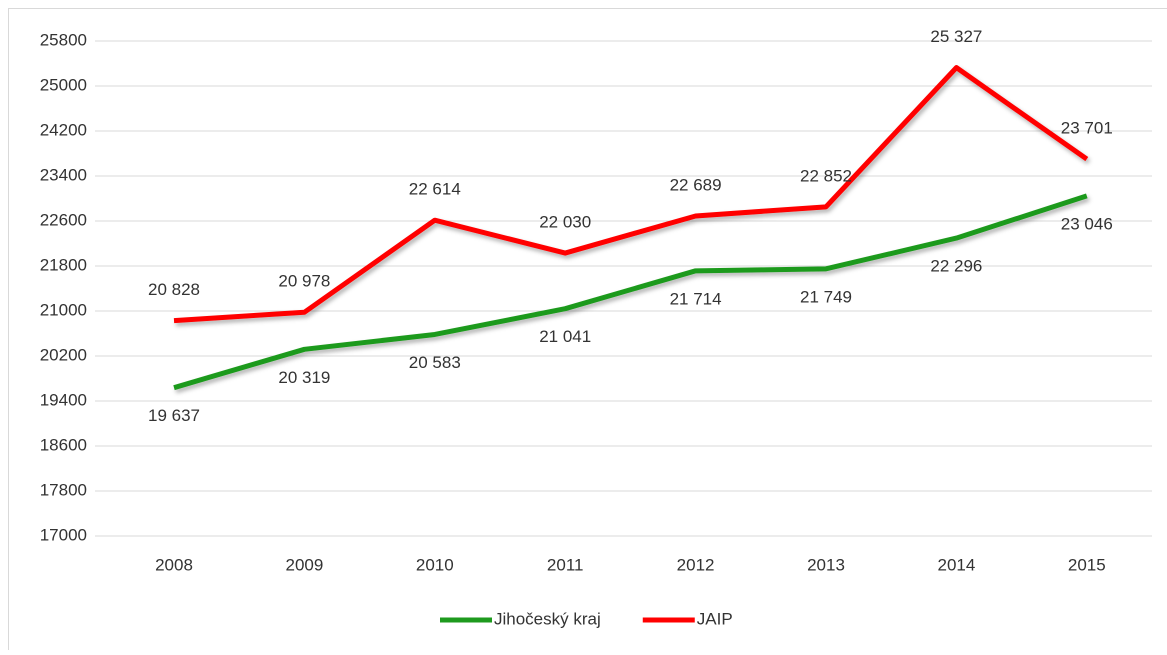  What do you see at coordinates (174, 564) in the screenshot?
I see `x-tick-label: 2008` at bounding box center [174, 564].